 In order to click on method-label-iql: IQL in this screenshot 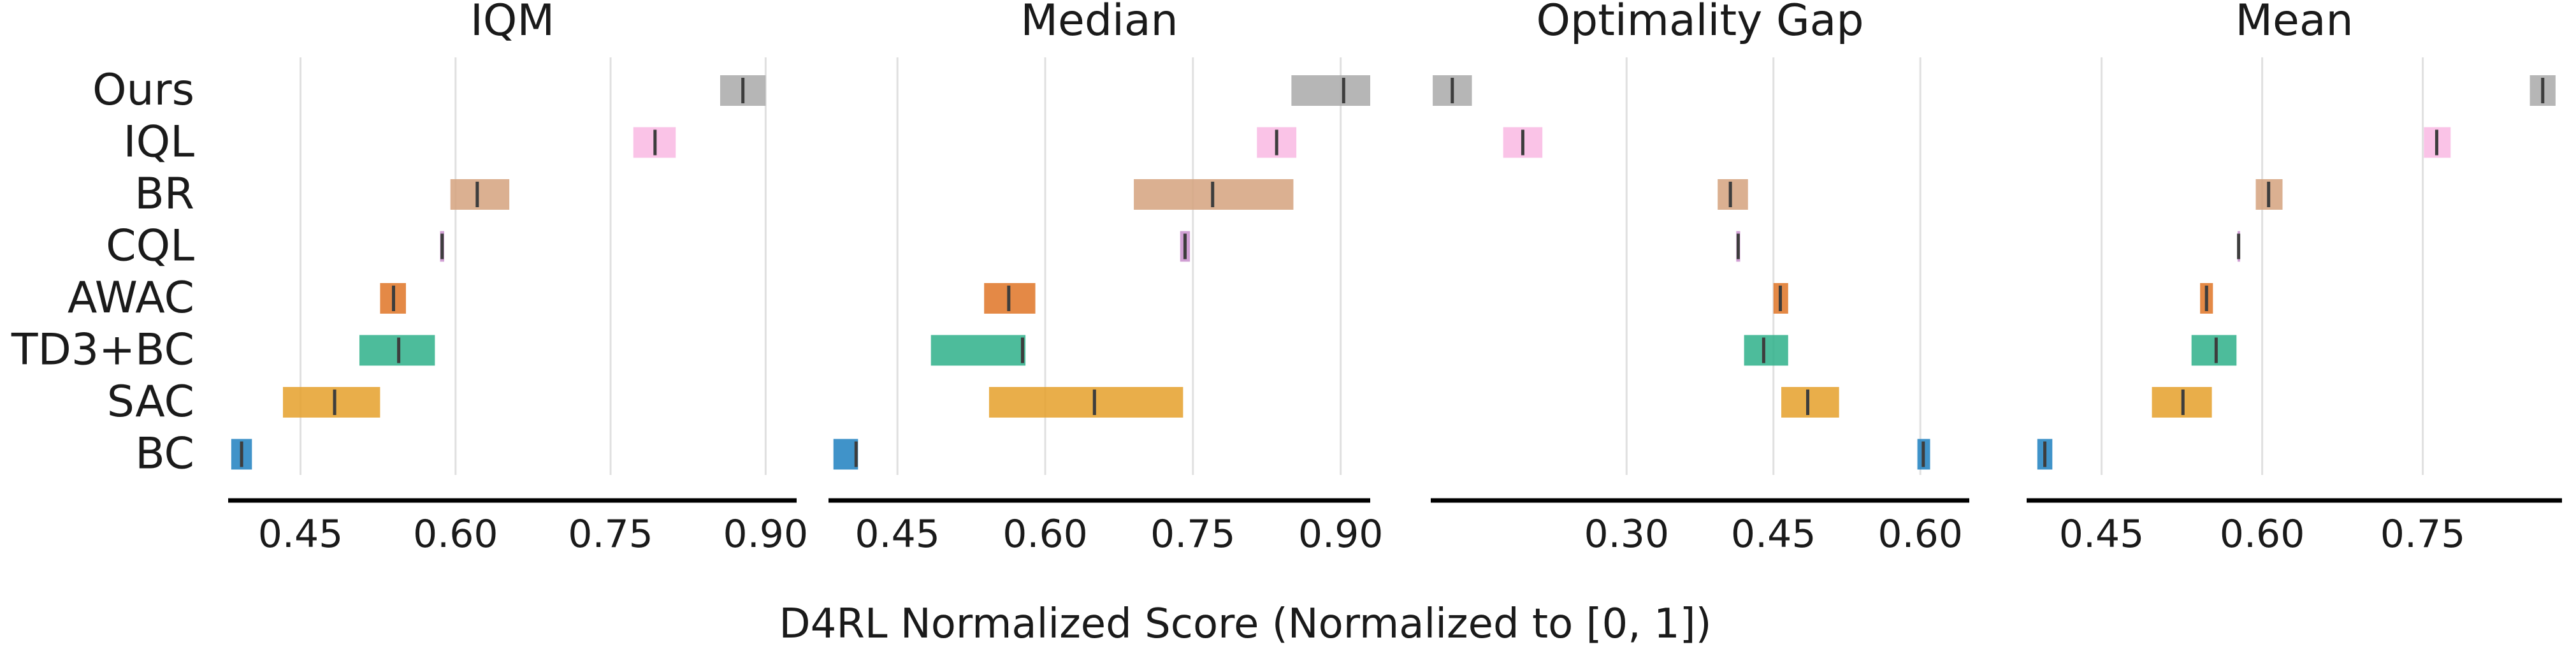, I will do `click(159, 142)`.